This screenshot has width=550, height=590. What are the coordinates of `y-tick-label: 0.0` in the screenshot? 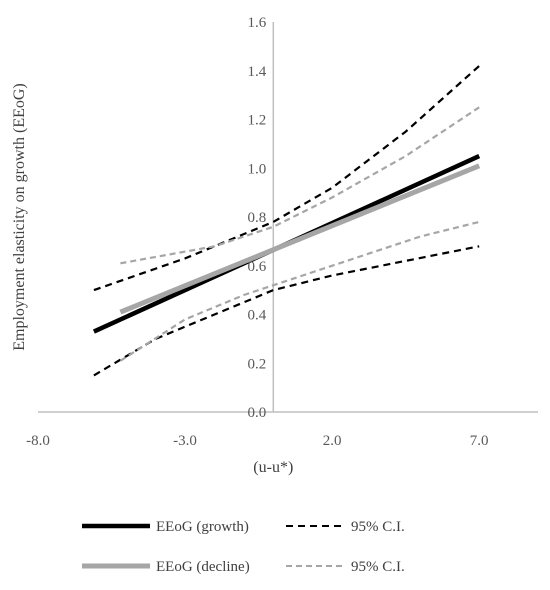 It's located at (257, 413).